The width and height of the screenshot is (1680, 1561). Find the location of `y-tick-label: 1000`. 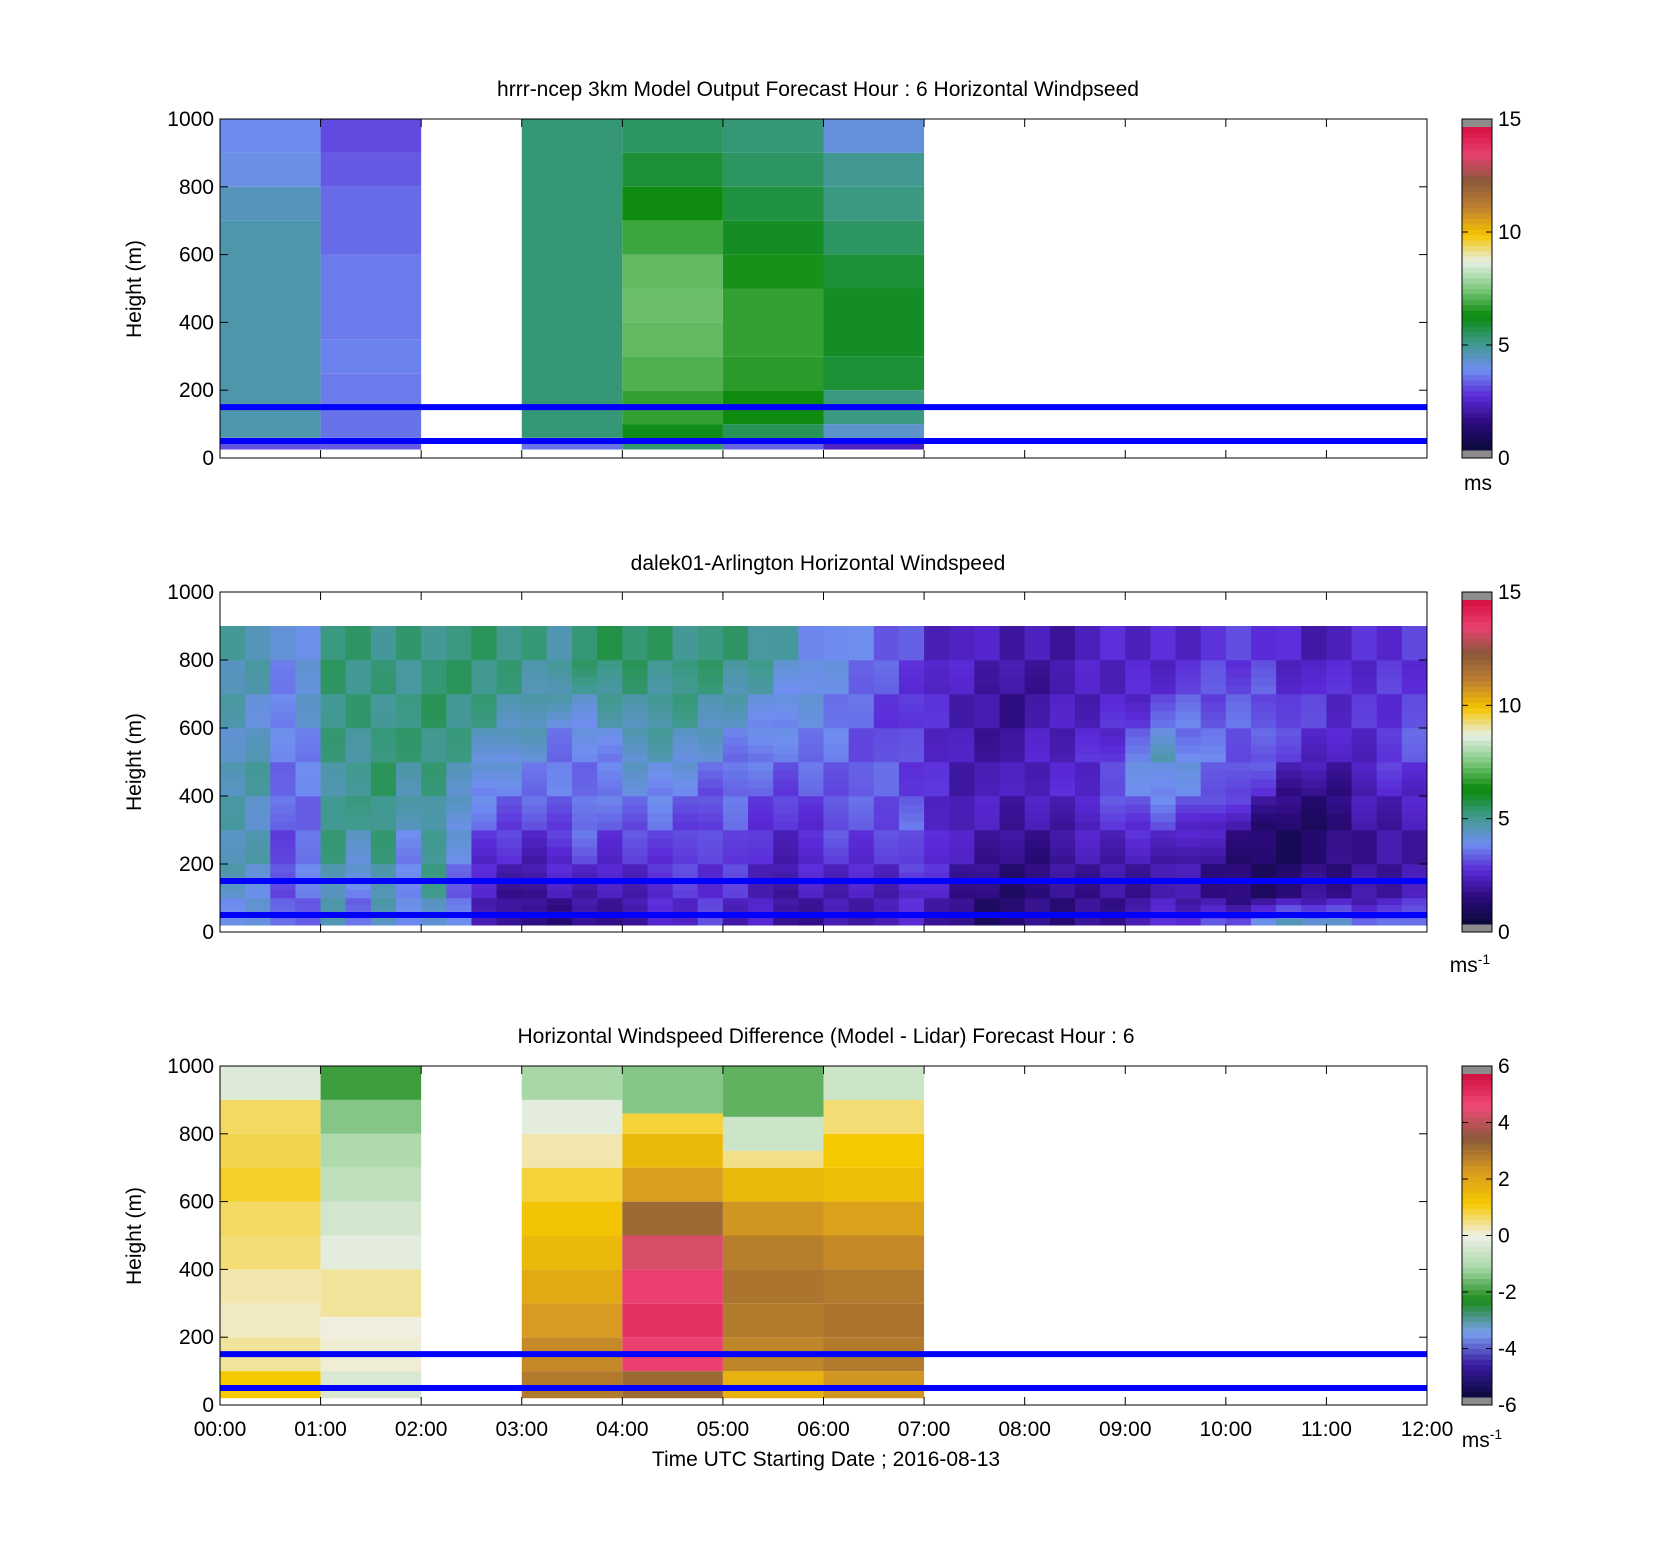

y-tick-label: 1000 is located at coordinates (190, 592).